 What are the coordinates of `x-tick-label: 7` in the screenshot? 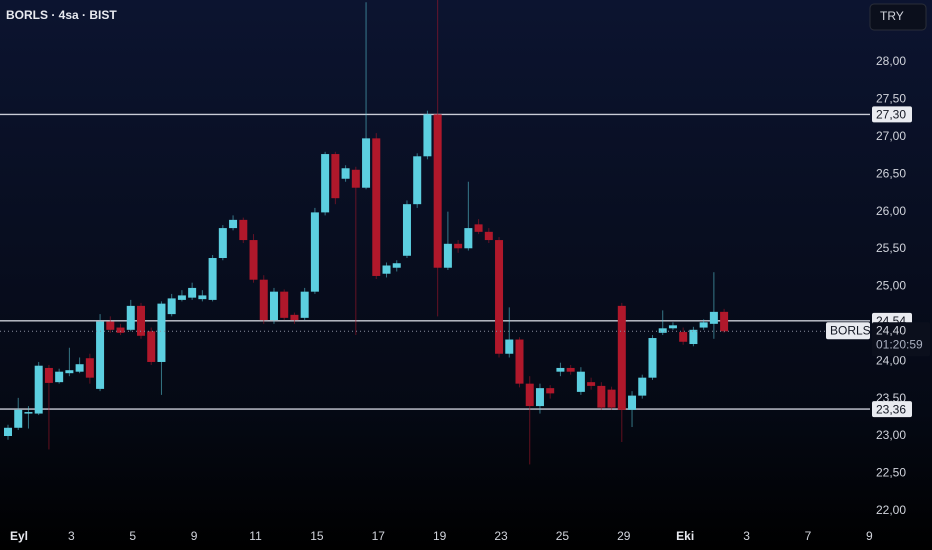 It's located at (808, 536).